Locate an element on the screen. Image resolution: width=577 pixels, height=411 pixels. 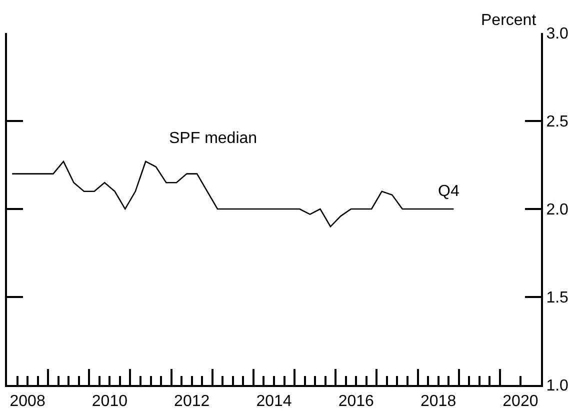
series-label: SPF median is located at coordinates (213, 138).